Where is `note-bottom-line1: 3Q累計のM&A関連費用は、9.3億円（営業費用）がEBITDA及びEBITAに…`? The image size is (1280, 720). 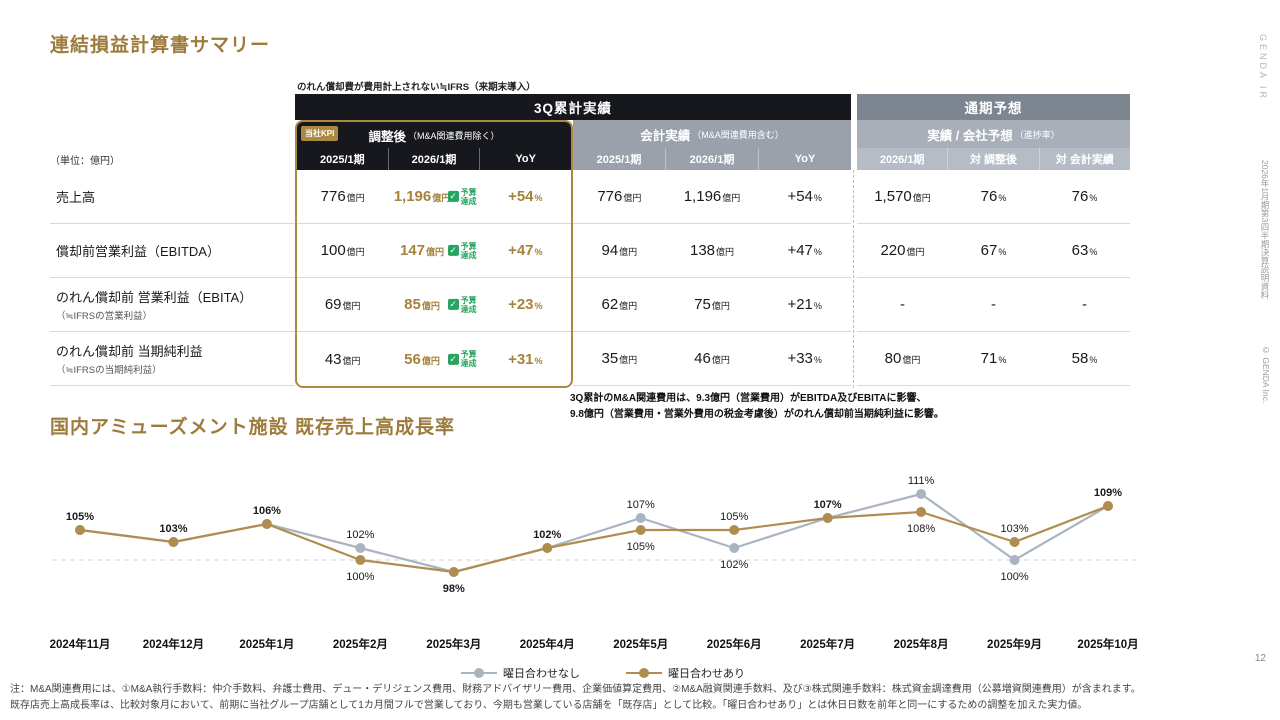 note-bottom-line1: 3Q累計のM&A関連費用は、9.3億円（営業費用）がEBITDA及びEBITAに… is located at coordinates (748, 398).